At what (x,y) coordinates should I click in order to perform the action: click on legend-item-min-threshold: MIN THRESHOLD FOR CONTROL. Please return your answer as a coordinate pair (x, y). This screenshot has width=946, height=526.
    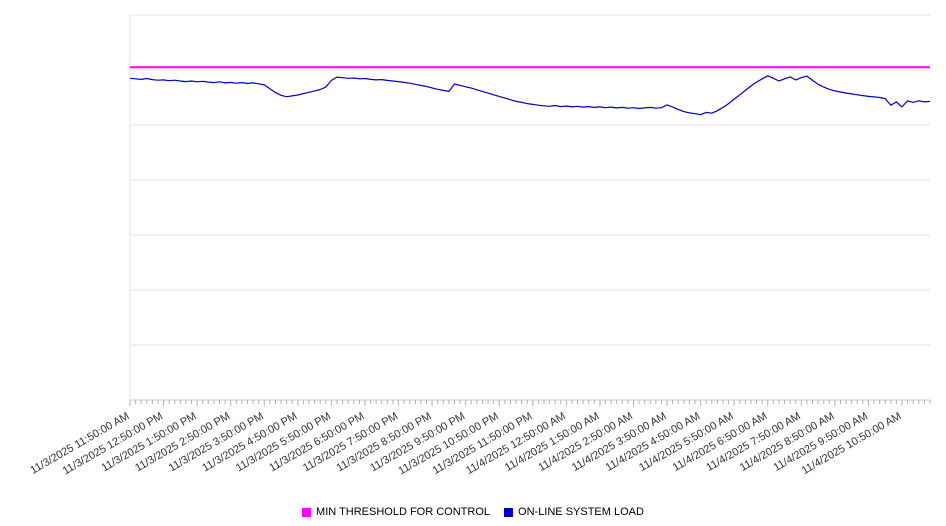
    Looking at the image, I should click on (396, 512).